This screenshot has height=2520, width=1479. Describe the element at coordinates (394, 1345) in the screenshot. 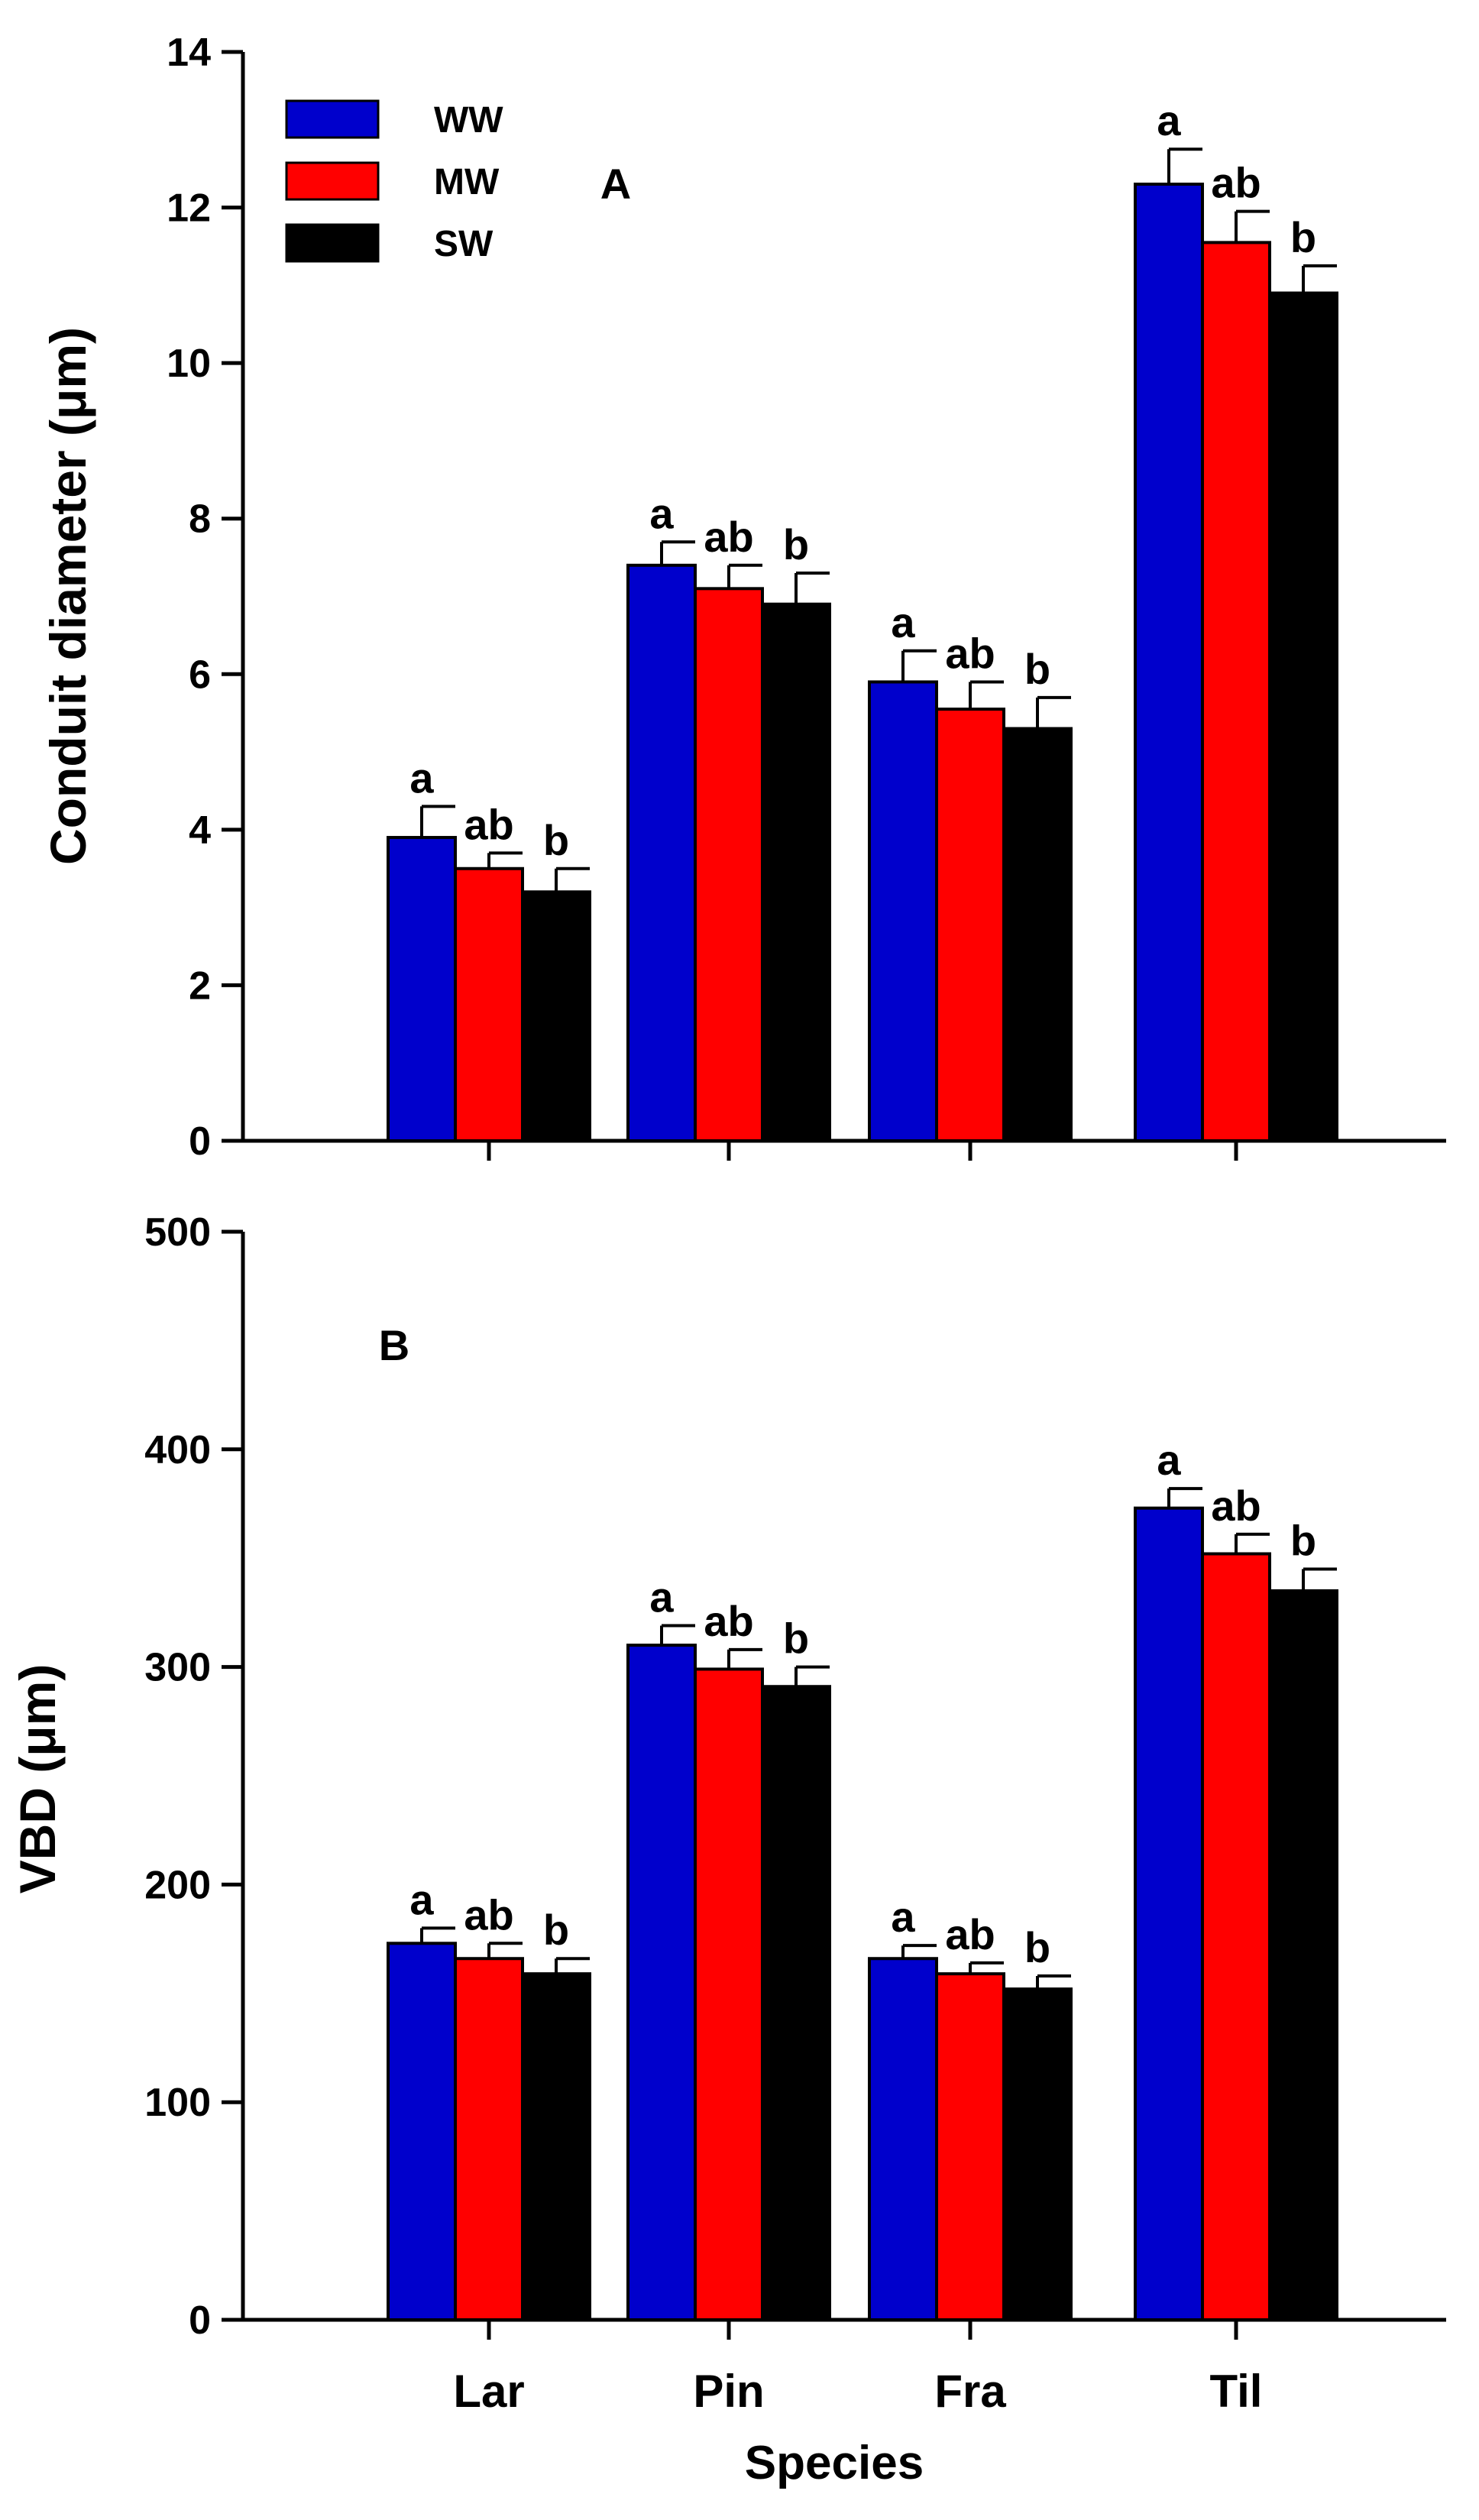

I see `panel-label: B` at that location.